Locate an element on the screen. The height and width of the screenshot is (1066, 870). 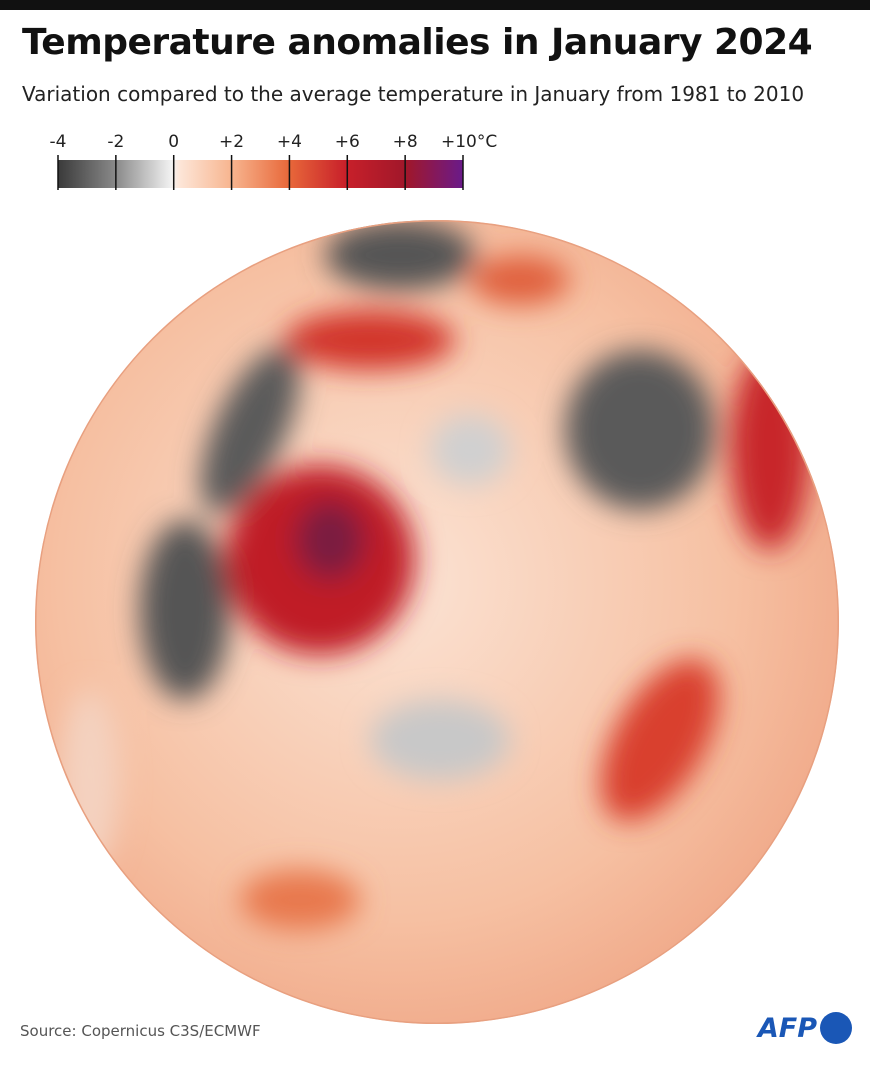
logo: AFP is located at coordinates (805, 1028).